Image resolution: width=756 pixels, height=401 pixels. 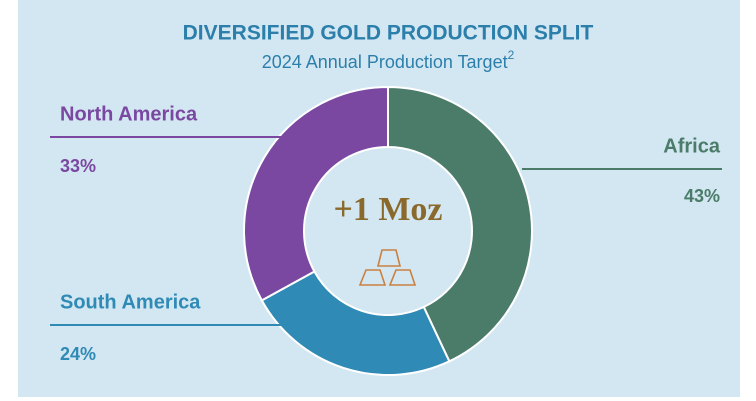 I want to click on chart-subtitle: 2024 Annual Production Target2, so click(x=388, y=60).